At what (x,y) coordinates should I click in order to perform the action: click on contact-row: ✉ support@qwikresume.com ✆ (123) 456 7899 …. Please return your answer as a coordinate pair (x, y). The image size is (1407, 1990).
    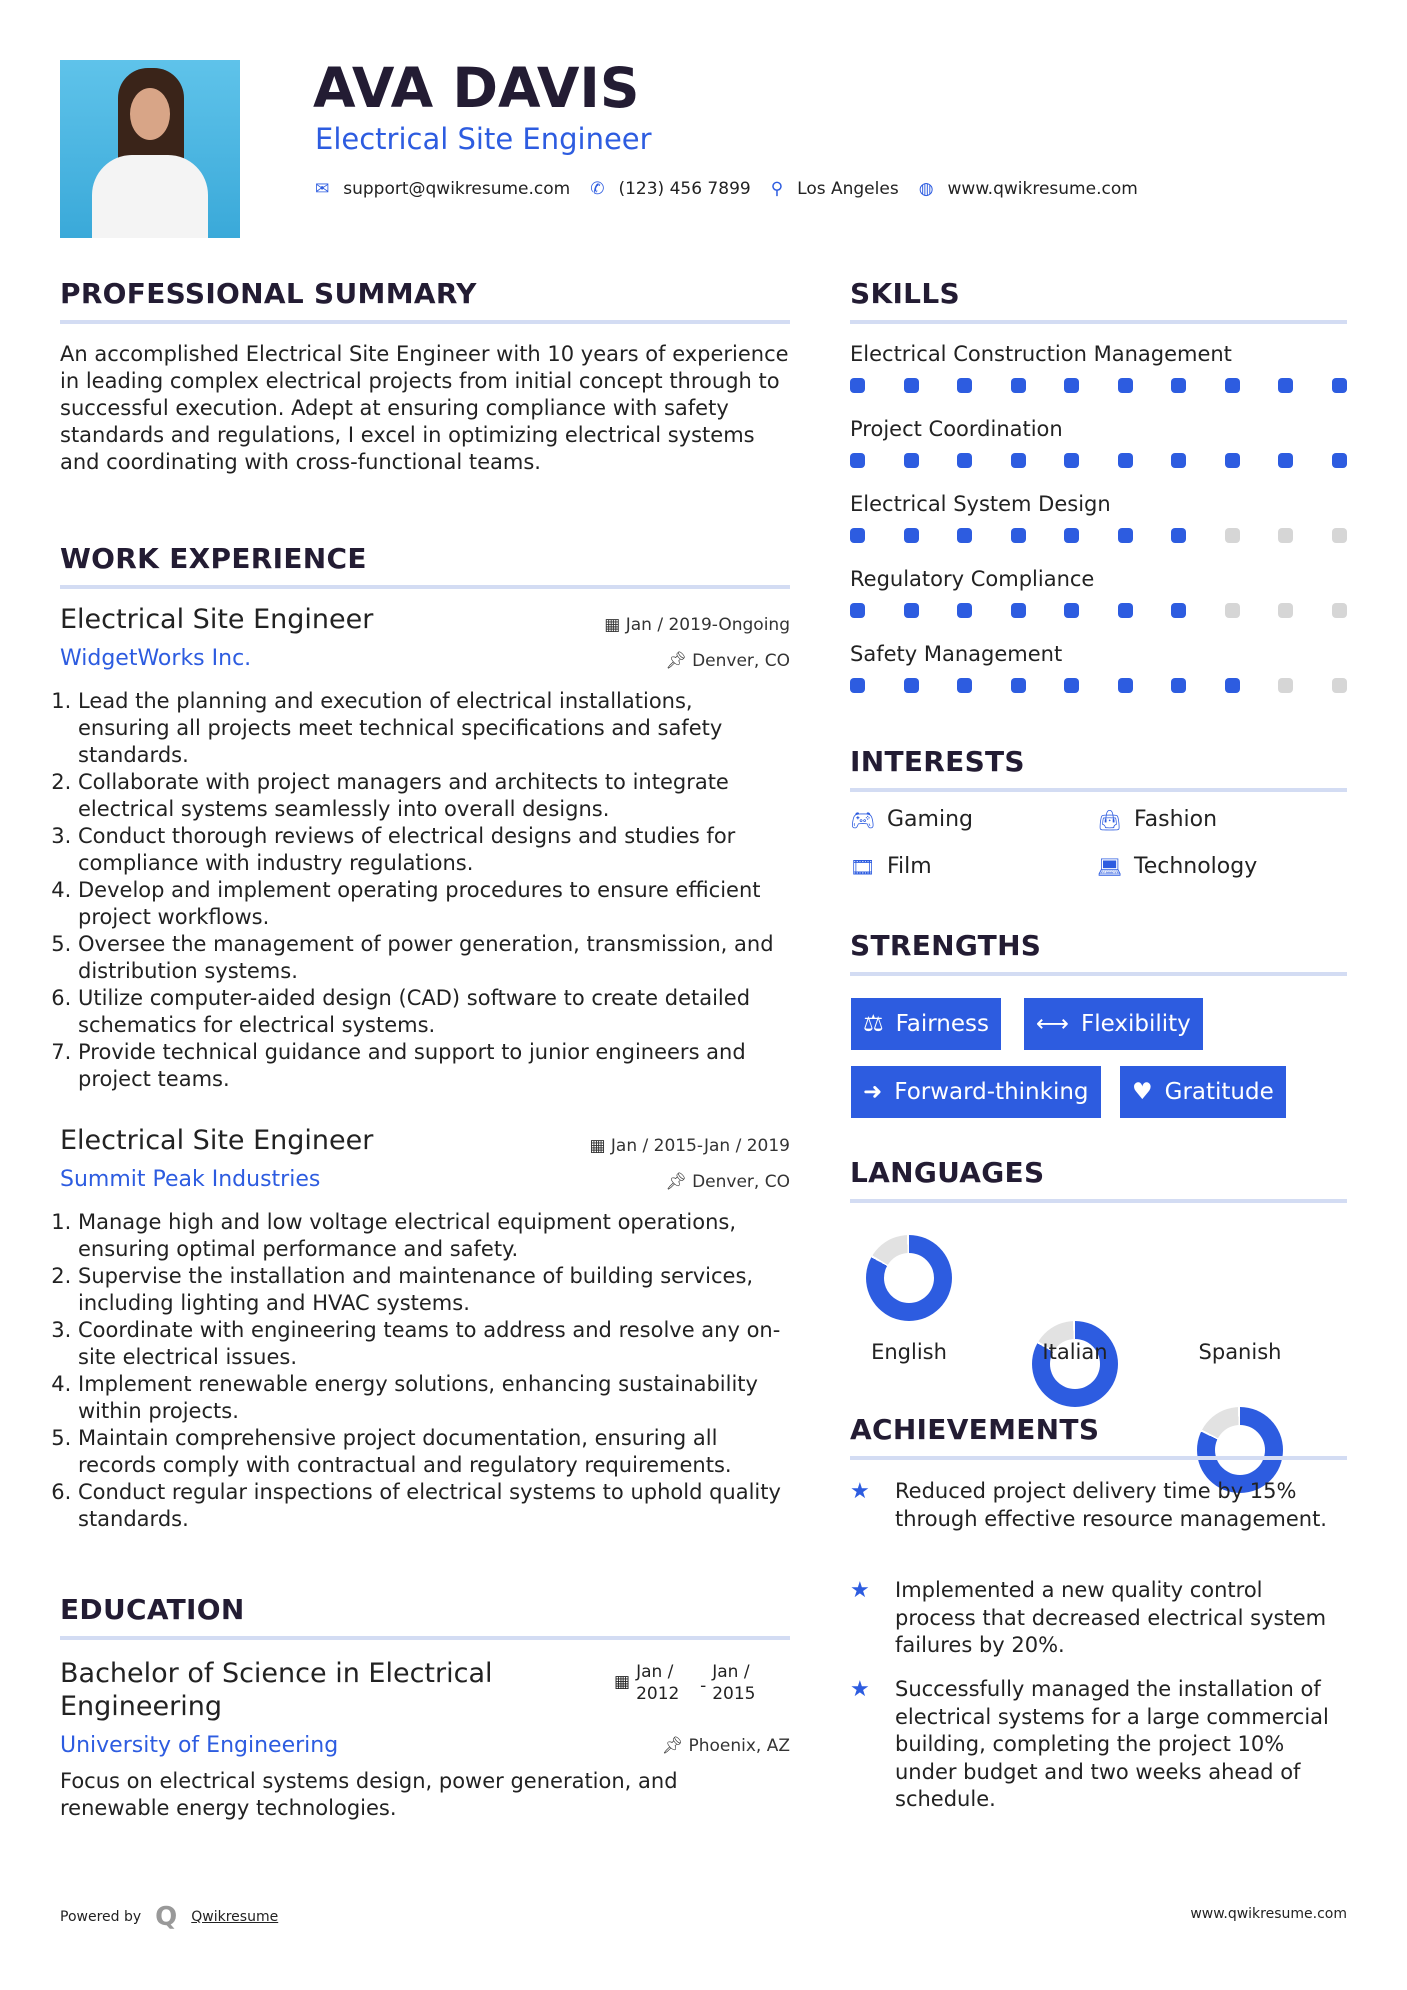
    Looking at the image, I should click on (736, 189).